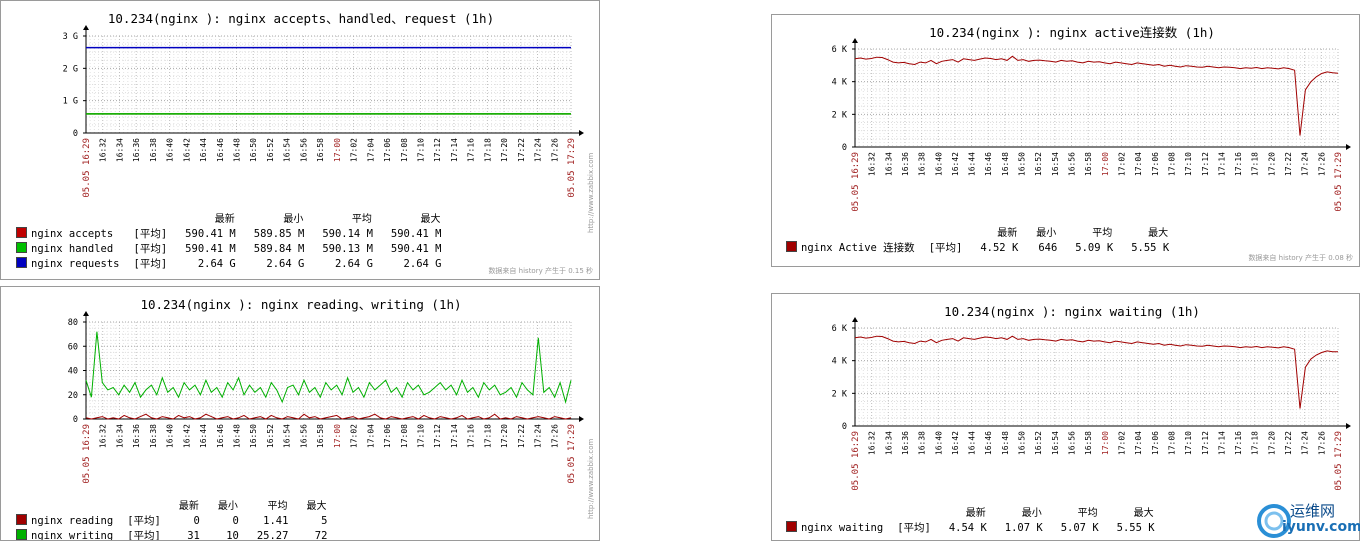 This screenshot has height=541, width=1360. Describe the element at coordinates (328, 367) in the screenshot. I see `series-line-nginx-writing` at that location.